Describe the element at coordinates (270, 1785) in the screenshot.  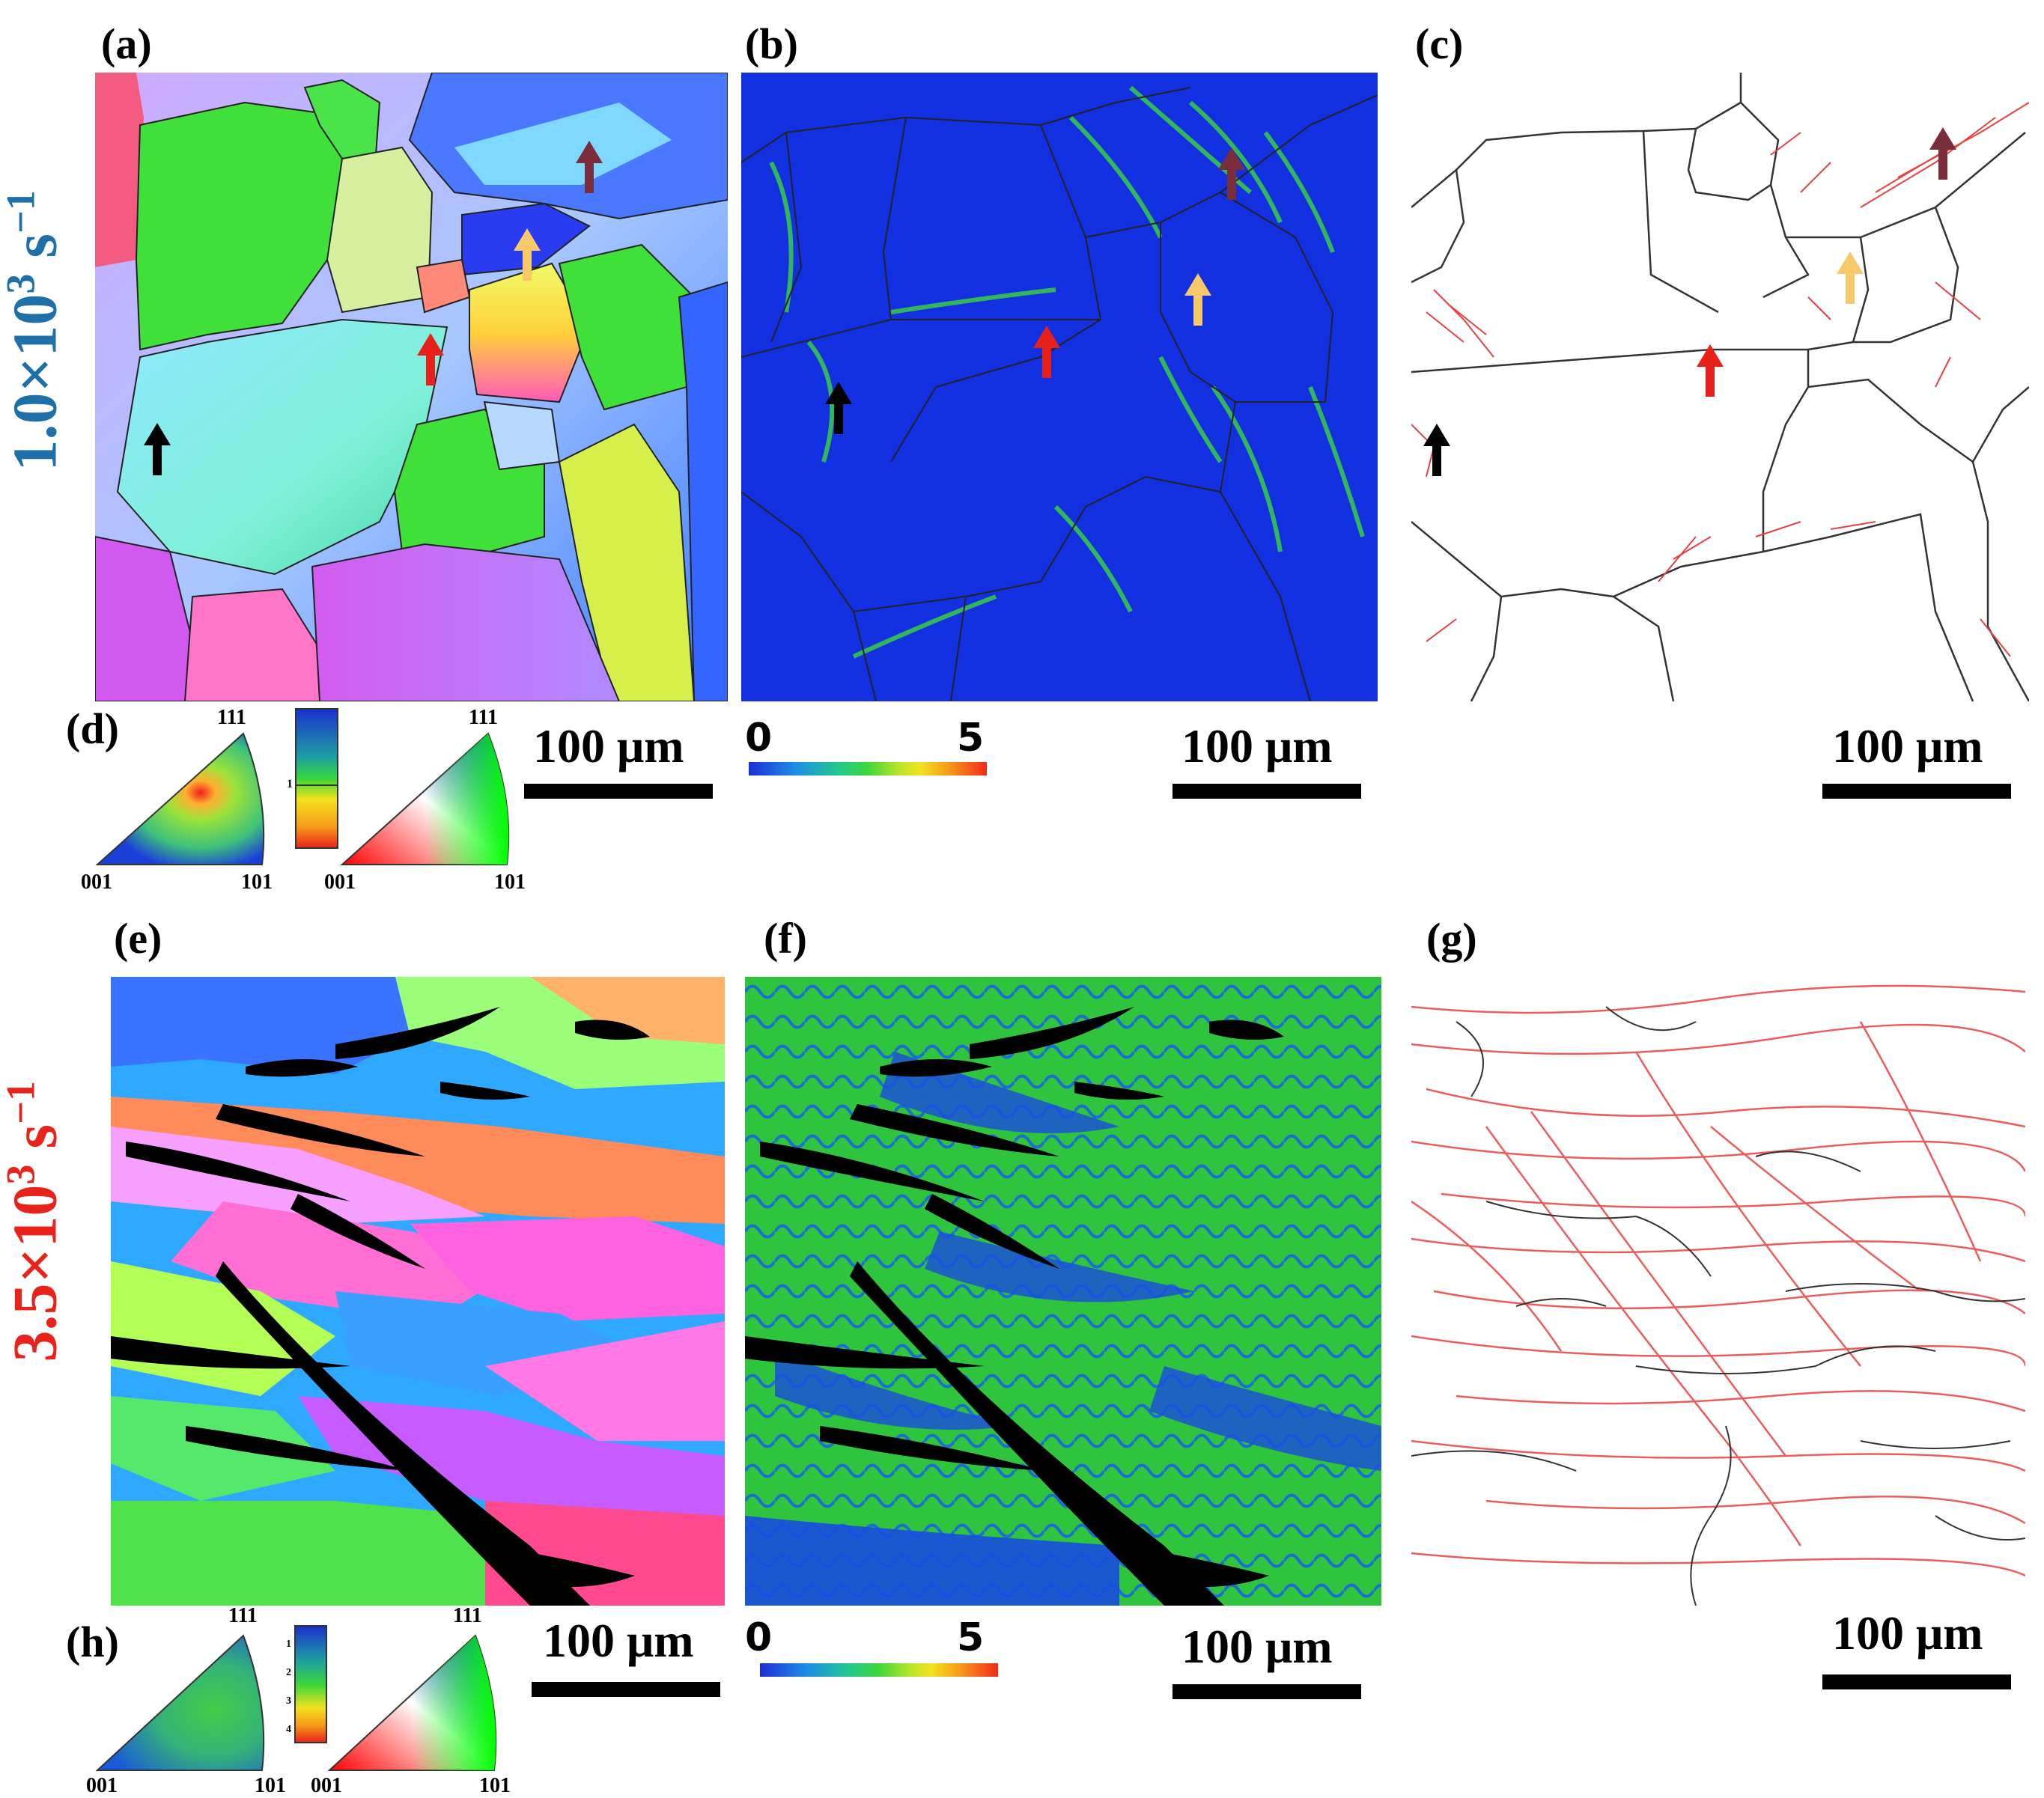
I see `ipf-density-label-101-bottom: 101` at that location.